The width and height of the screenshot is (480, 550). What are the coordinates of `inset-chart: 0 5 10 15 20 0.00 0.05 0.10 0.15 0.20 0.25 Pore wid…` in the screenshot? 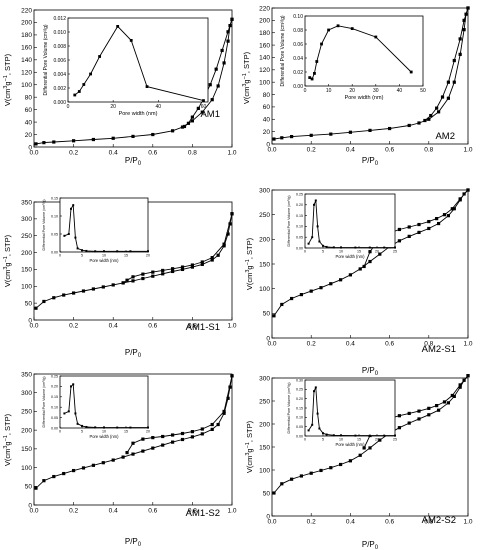 It's located at (96, 406).